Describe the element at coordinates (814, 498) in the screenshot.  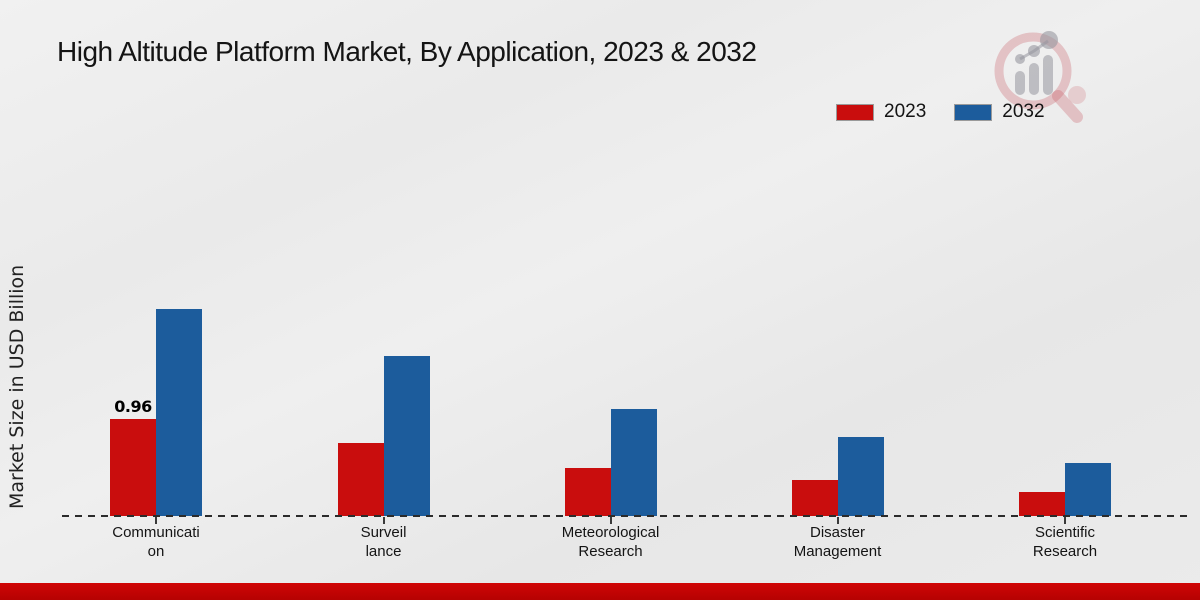
I see `bar-2023-disaster-management` at that location.